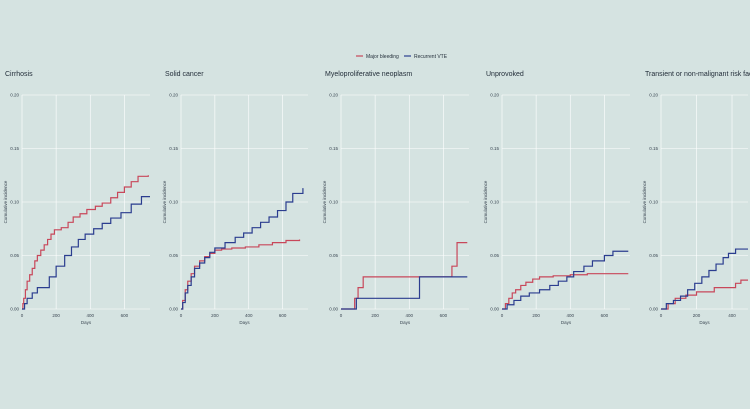  What do you see at coordinates (184, 74) in the screenshot?
I see `panel-title: Solid cancer` at bounding box center [184, 74].